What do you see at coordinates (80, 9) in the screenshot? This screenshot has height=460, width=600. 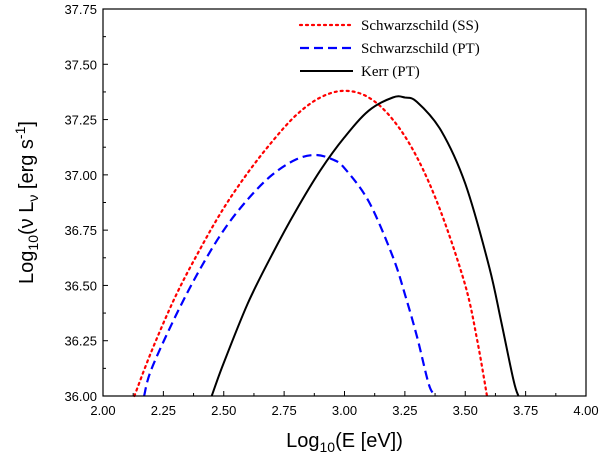 I see `y-tick-label: 37.75` at bounding box center [80, 9].